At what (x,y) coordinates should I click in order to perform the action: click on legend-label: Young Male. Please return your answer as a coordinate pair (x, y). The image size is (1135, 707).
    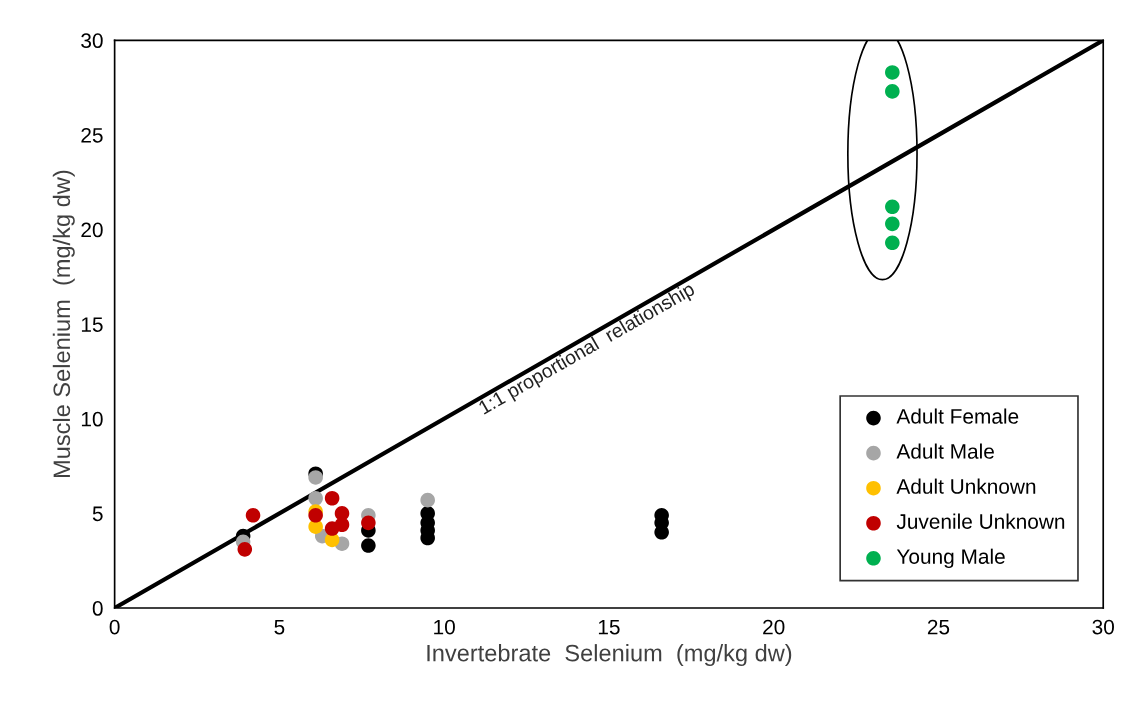
    Looking at the image, I should click on (950, 558).